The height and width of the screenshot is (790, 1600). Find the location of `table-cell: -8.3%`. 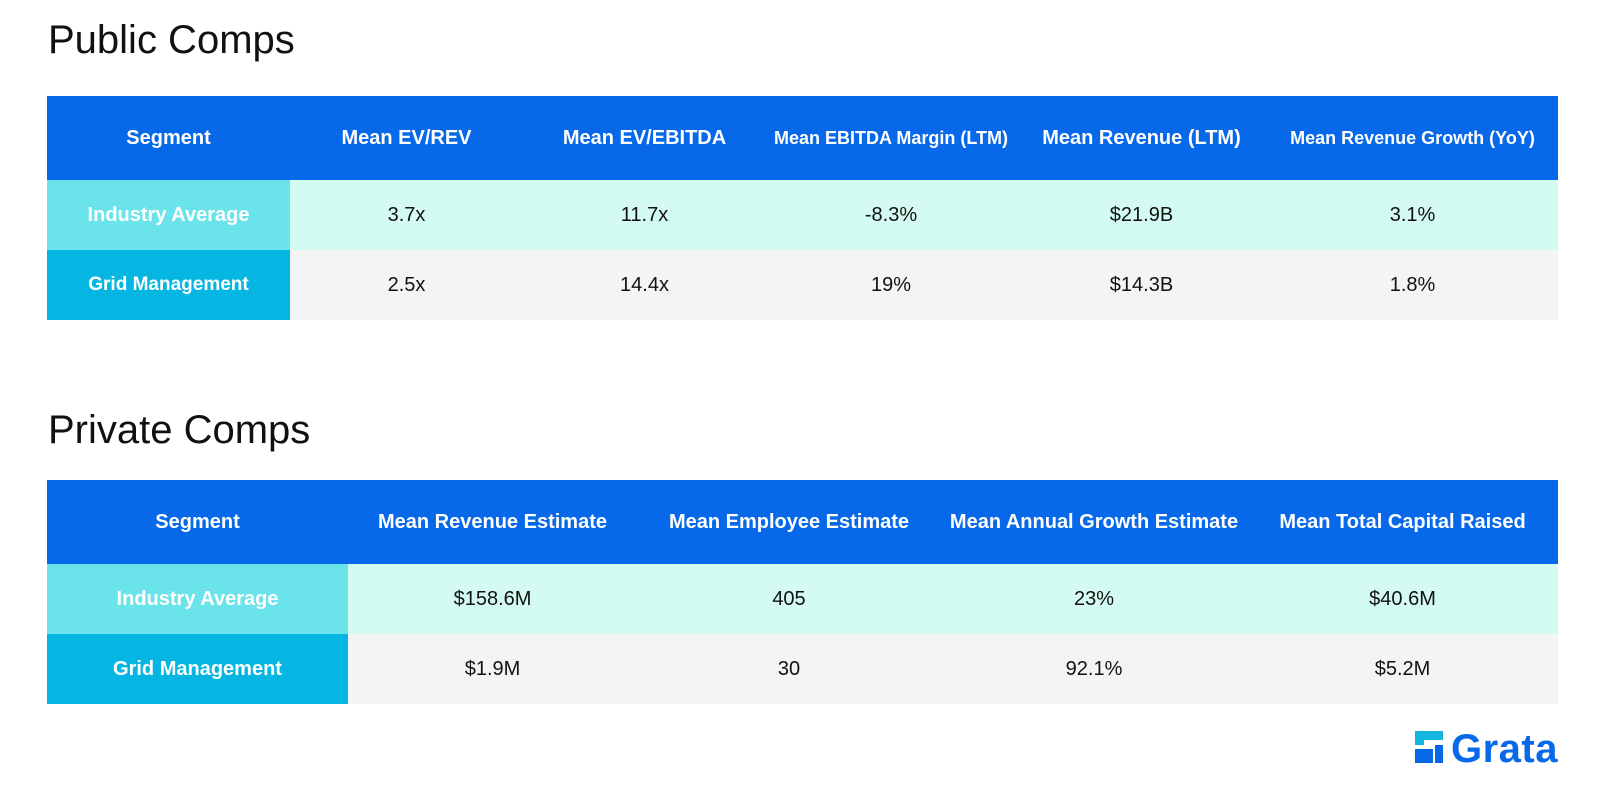

table-cell: -8.3% is located at coordinates (891, 215).